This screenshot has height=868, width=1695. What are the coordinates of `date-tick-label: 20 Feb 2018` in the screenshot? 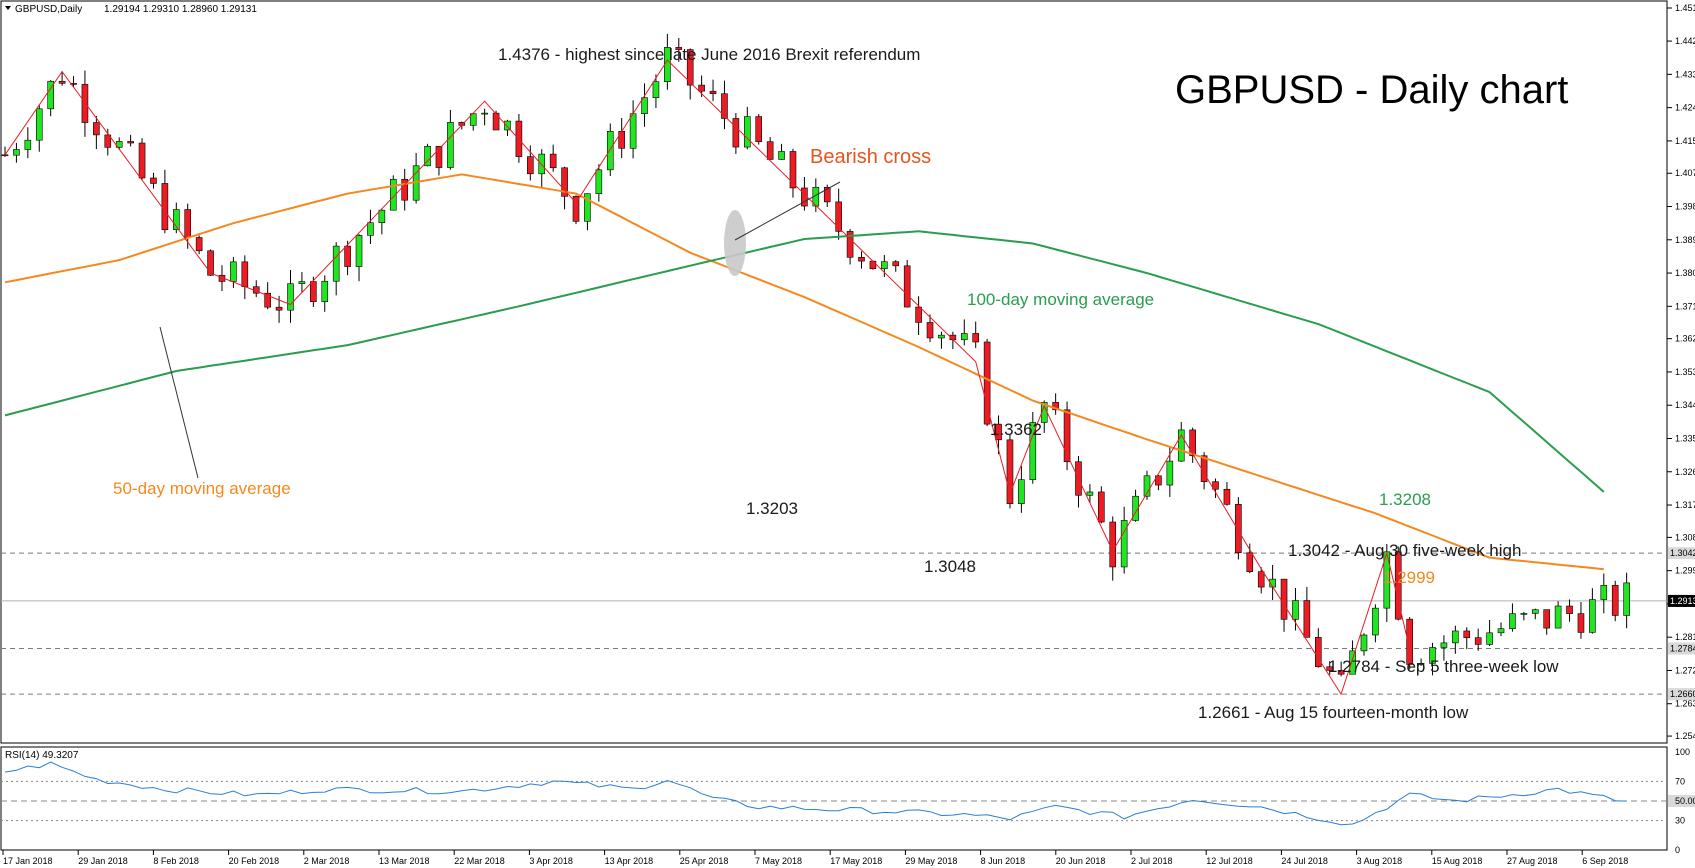 It's located at (254, 861).